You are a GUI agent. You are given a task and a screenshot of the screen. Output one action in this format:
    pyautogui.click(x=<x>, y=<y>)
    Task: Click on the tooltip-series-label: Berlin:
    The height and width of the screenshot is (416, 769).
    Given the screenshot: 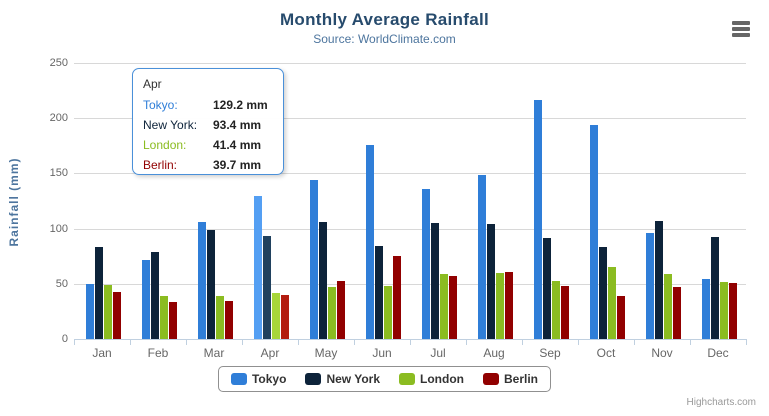 What is the action you would take?
    pyautogui.click(x=160, y=164)
    